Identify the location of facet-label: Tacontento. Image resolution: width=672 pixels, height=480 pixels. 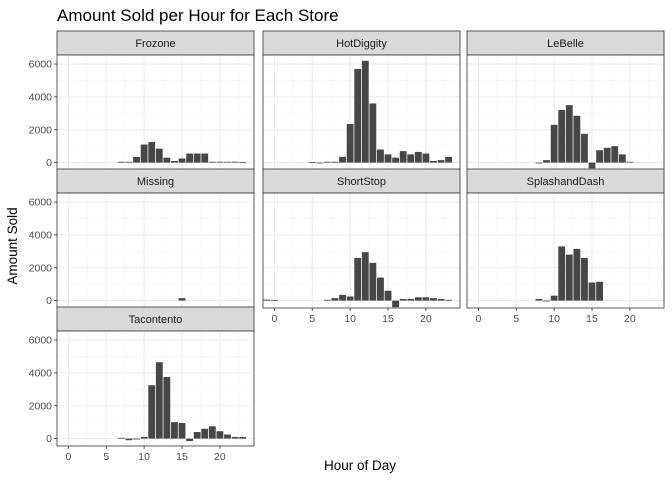
(156, 320).